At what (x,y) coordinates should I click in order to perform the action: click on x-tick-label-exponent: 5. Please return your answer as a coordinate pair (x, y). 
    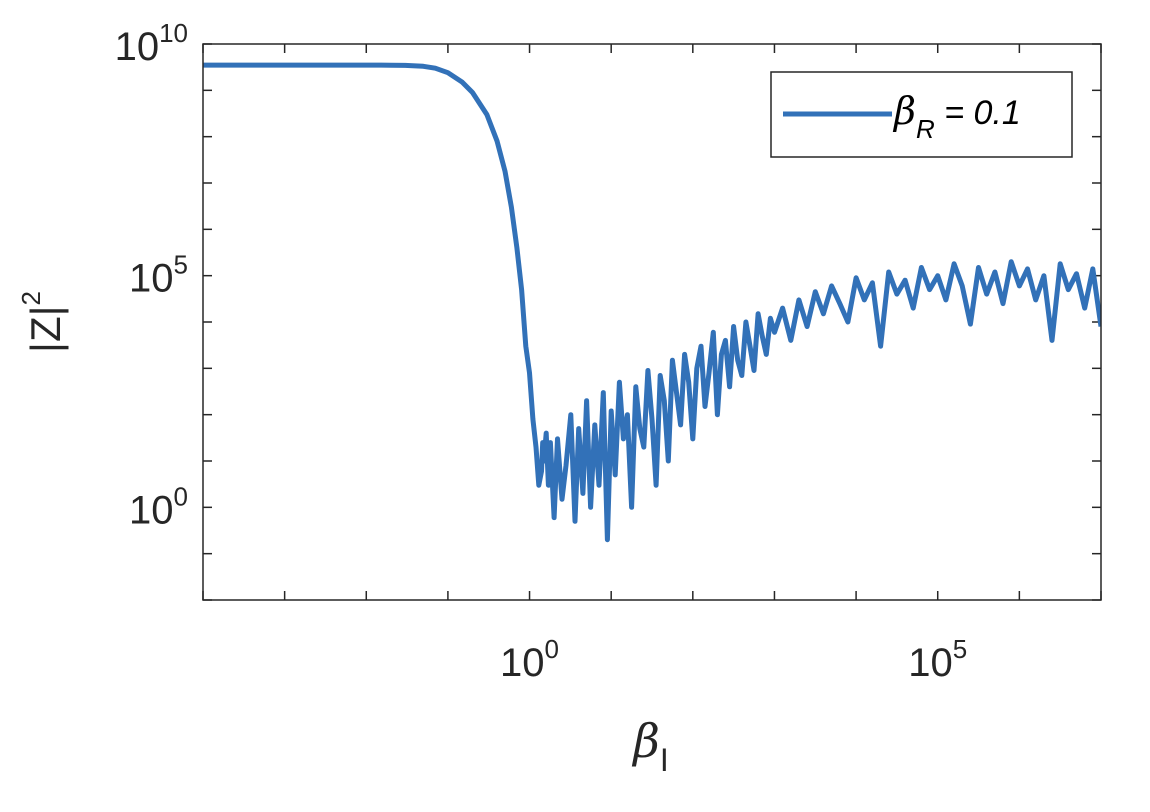
    Looking at the image, I should click on (960, 649).